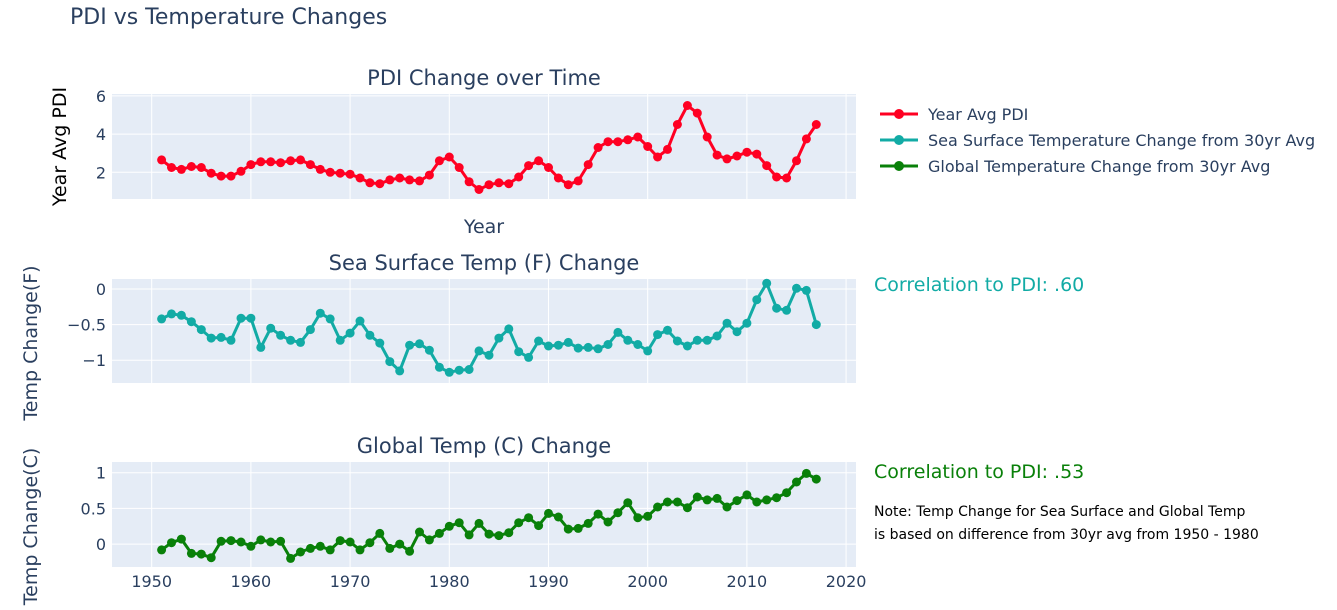  What do you see at coordinates (101, 172) in the screenshot?
I see `pdi-y-tick-label: 2` at bounding box center [101, 172].